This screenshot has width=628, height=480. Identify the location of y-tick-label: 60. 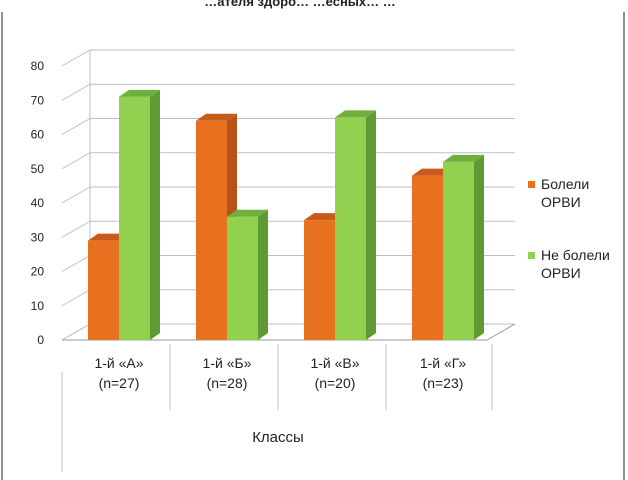
(38, 135).